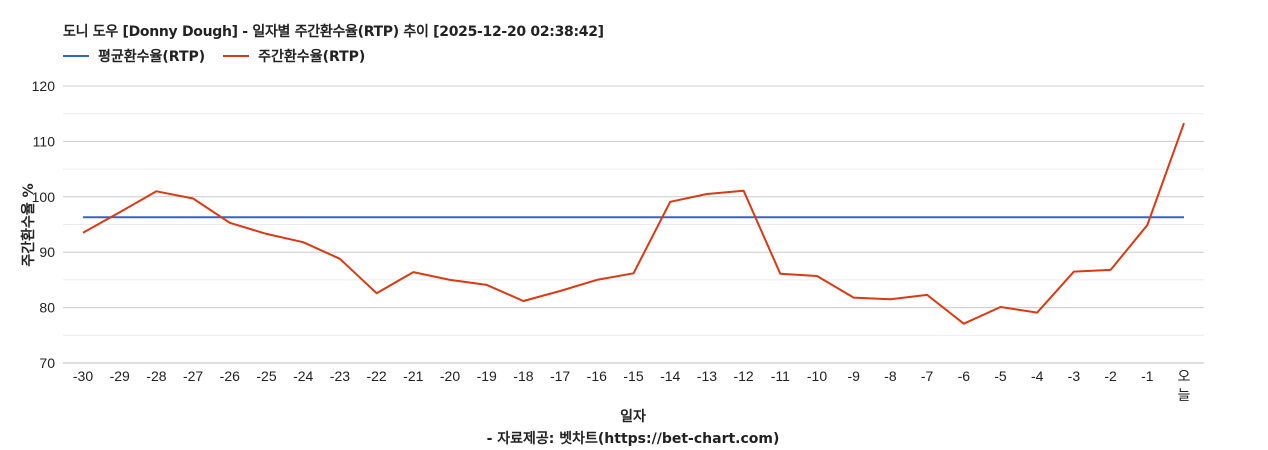  Describe the element at coordinates (633, 417) in the screenshot. I see `x-axis-label: 일자` at that location.